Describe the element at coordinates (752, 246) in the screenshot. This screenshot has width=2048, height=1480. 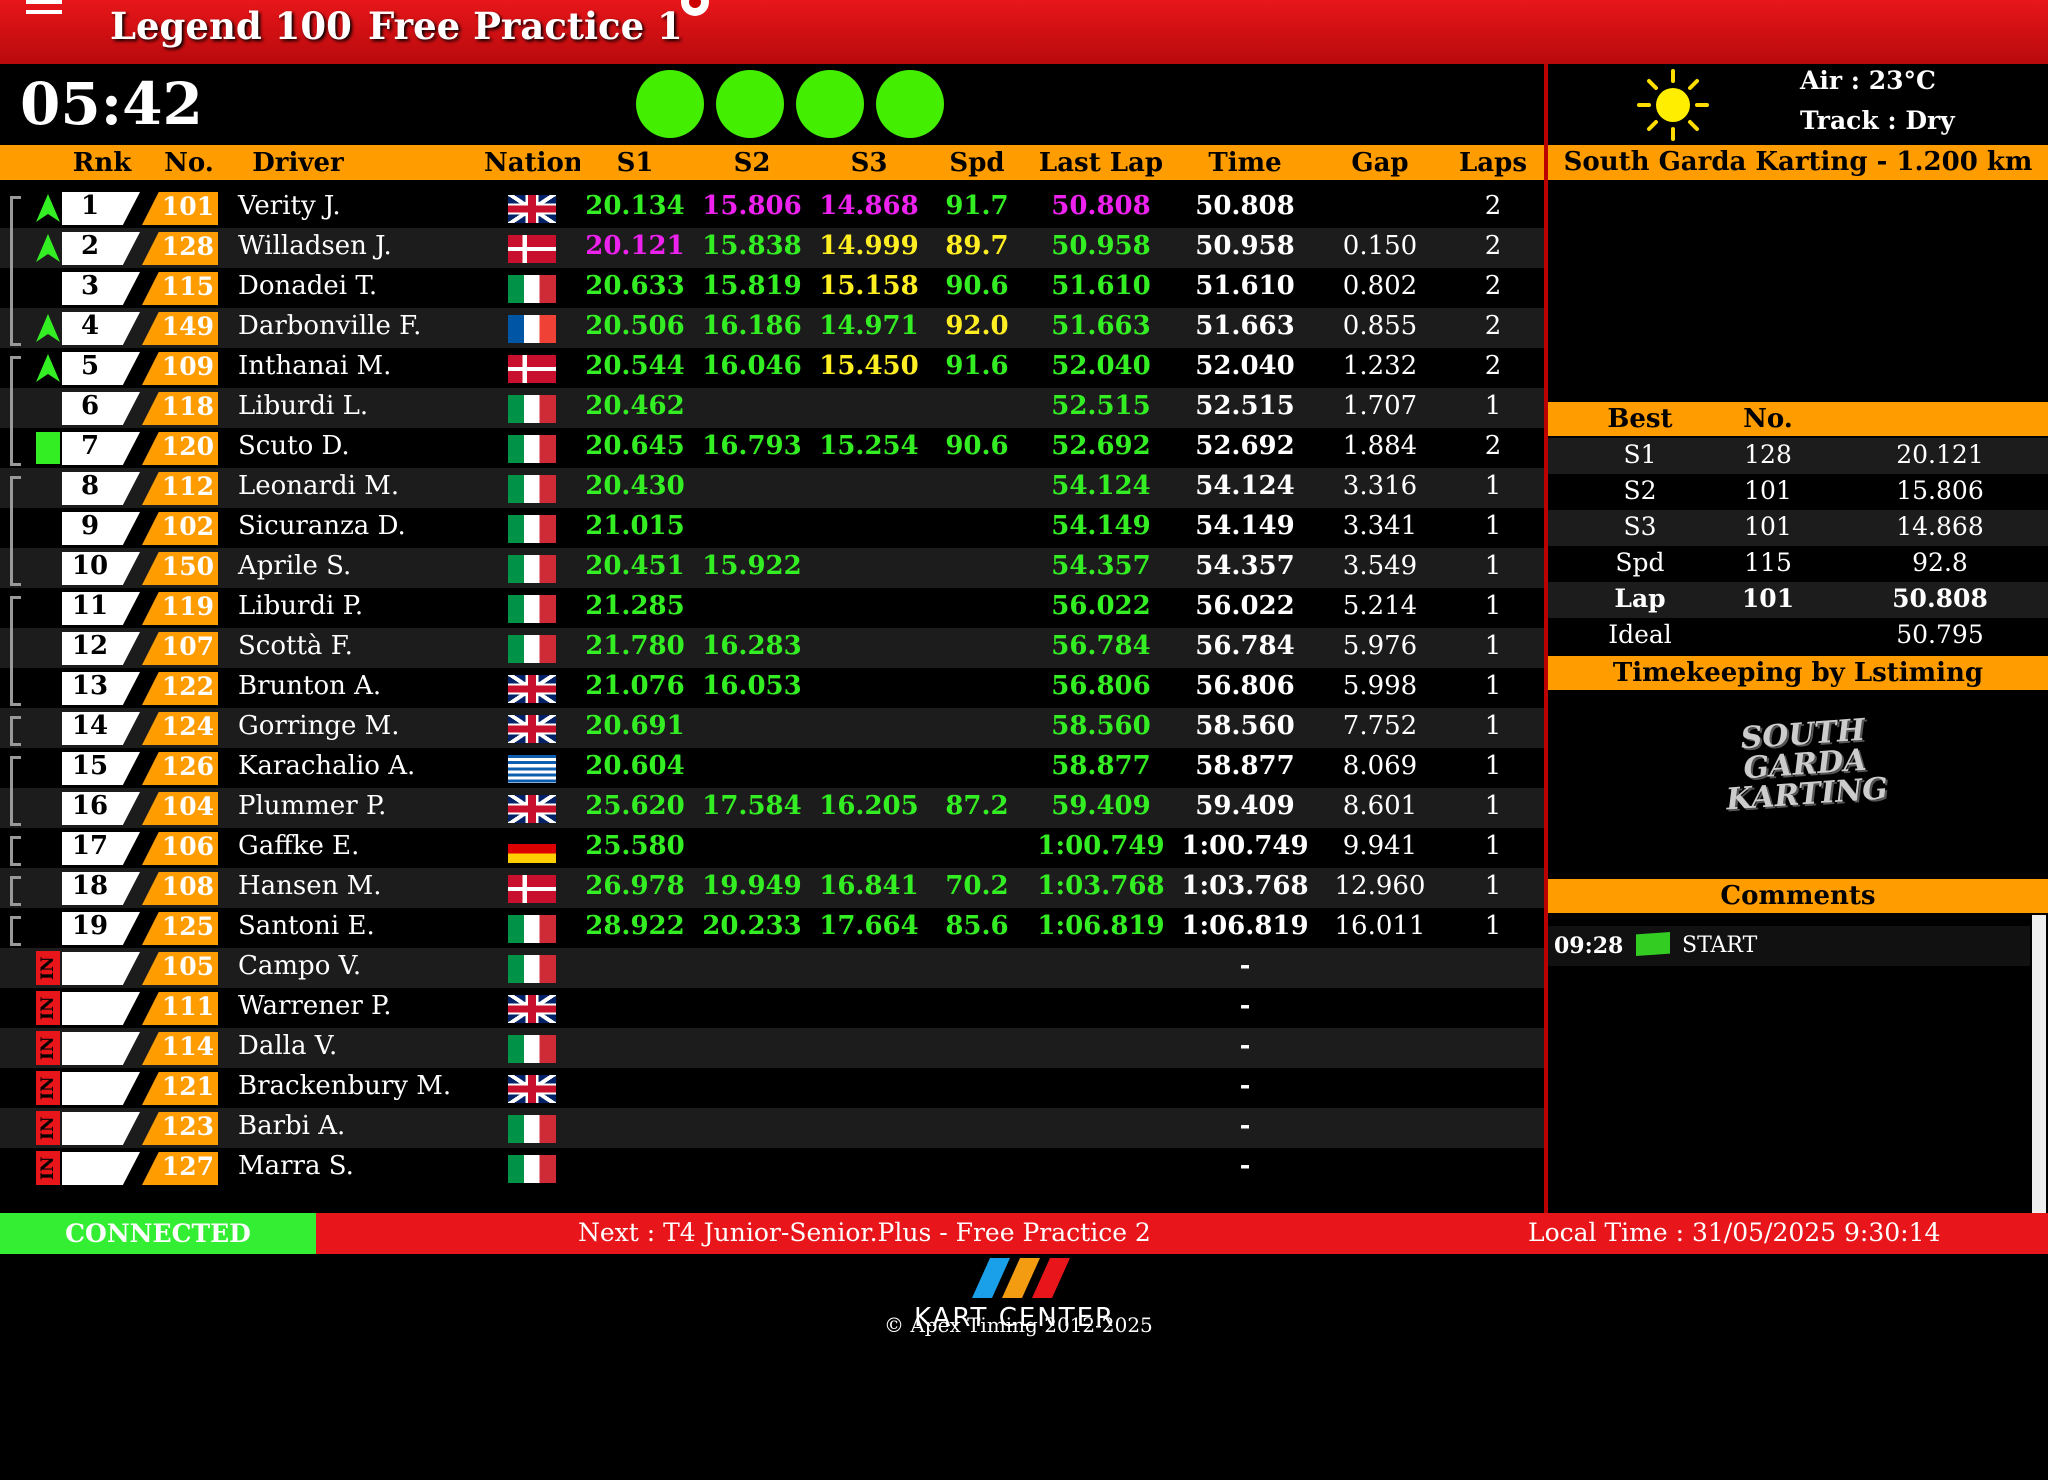
I see `s2-cell: 15.838` at that location.